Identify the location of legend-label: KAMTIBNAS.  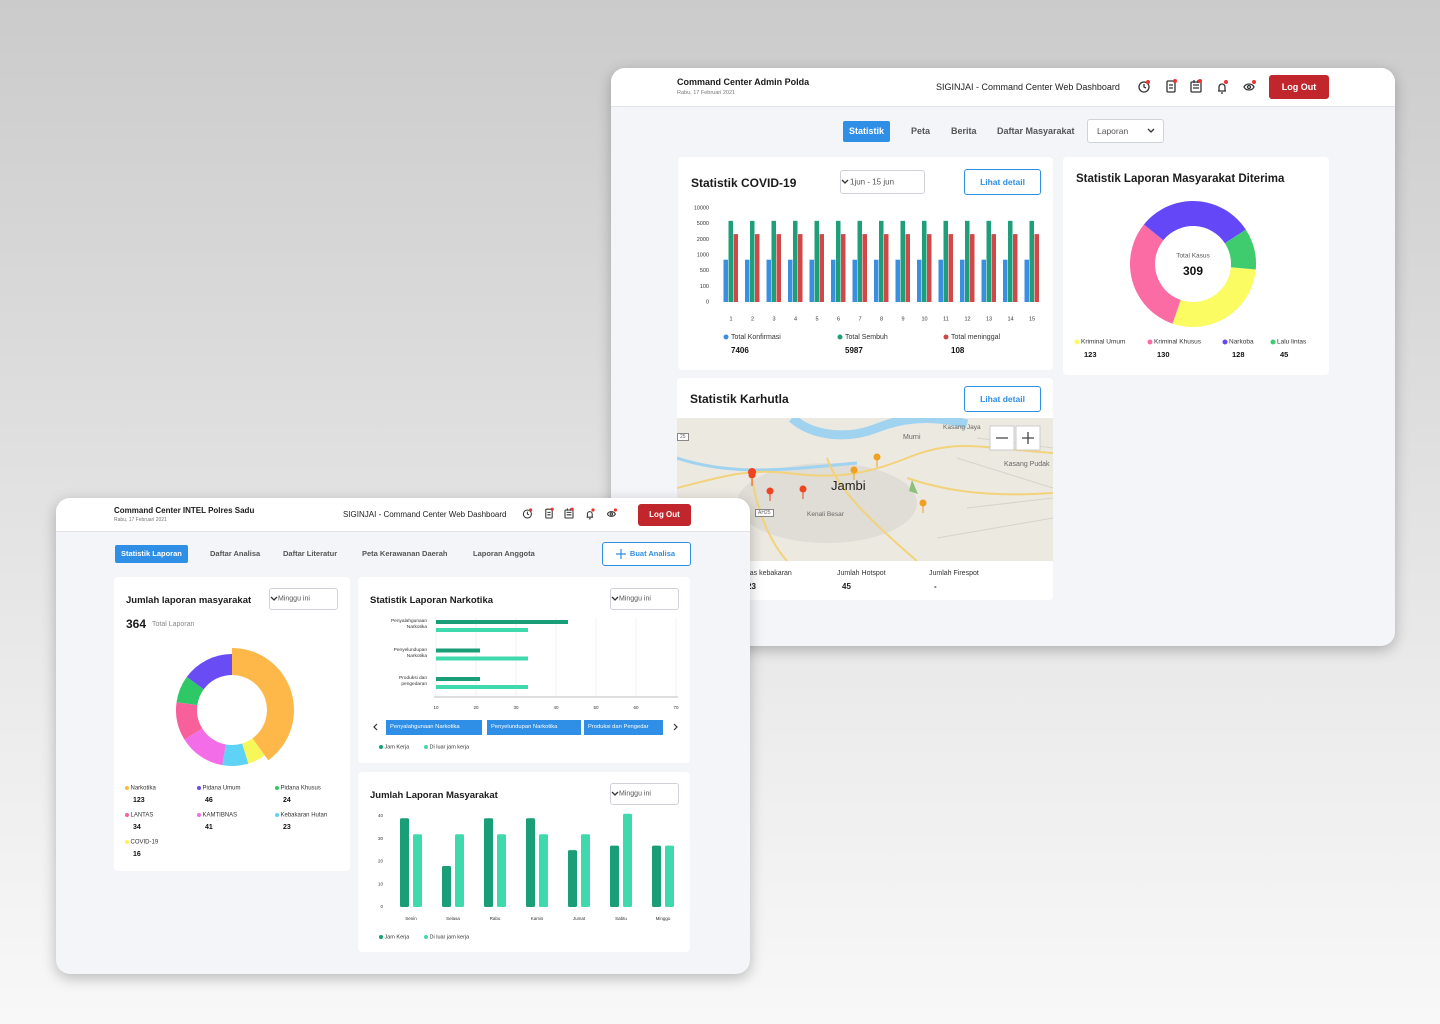
(220, 816).